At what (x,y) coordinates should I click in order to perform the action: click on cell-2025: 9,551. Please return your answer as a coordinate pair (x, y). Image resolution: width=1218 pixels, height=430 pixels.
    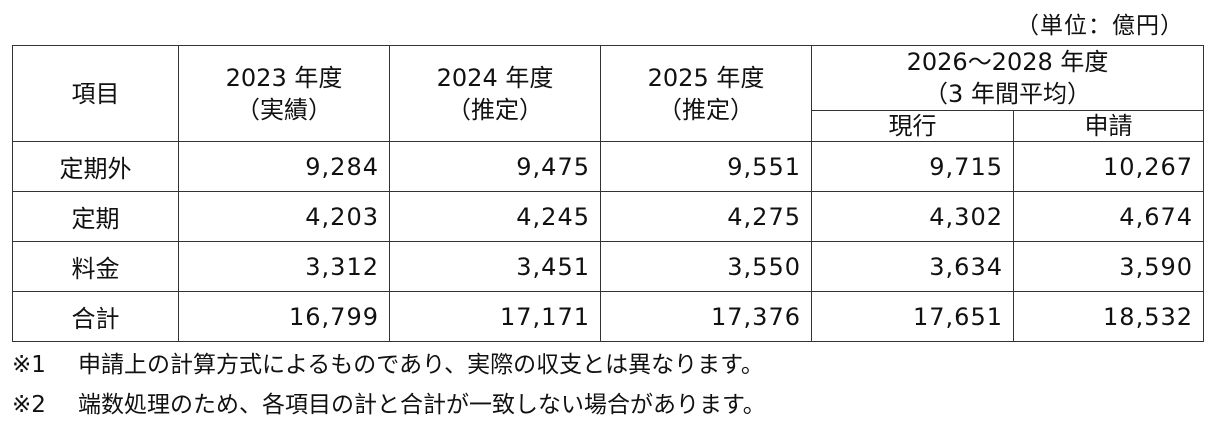
    Looking at the image, I should click on (706, 166).